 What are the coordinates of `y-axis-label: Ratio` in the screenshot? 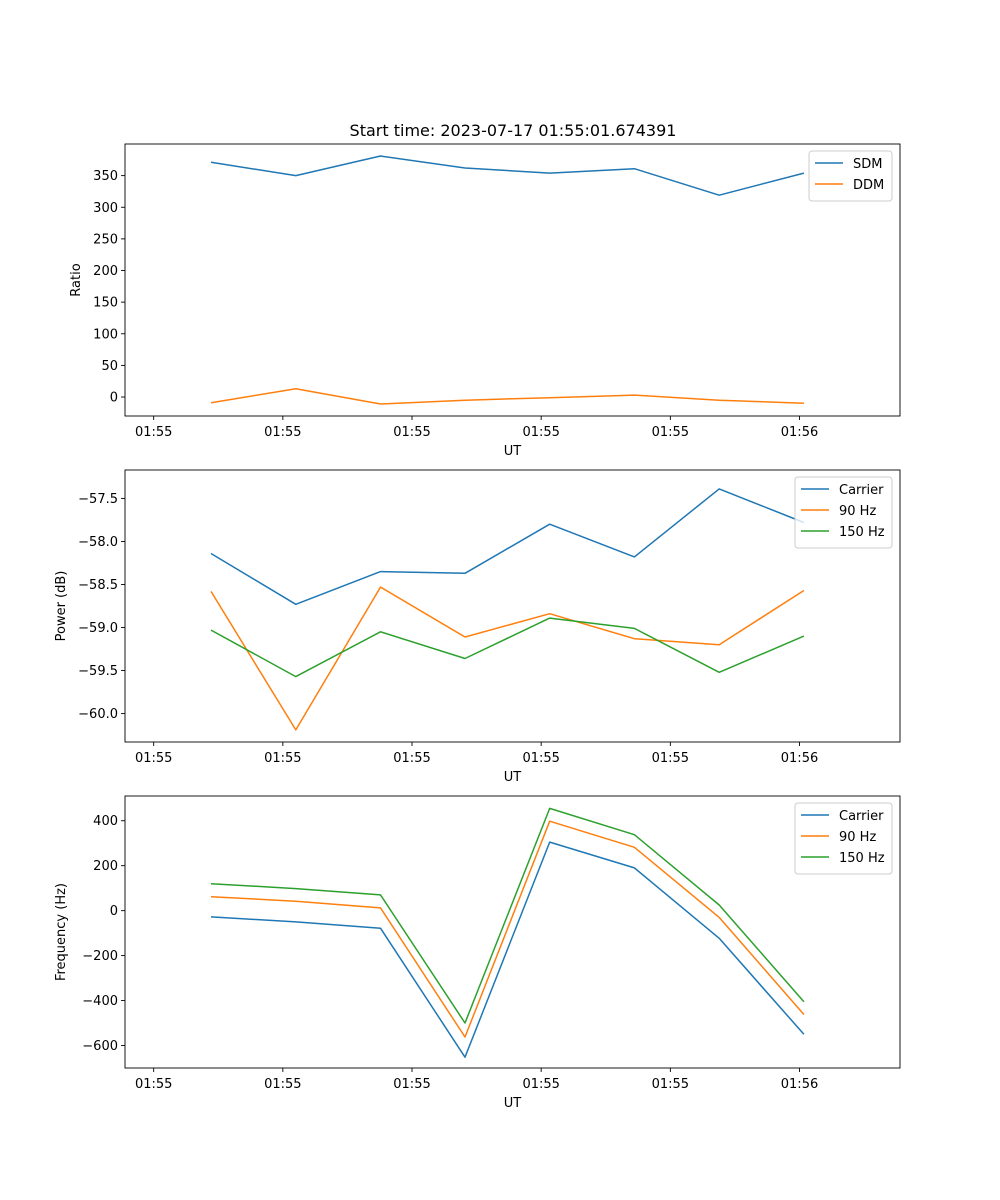 It's located at (76, 279).